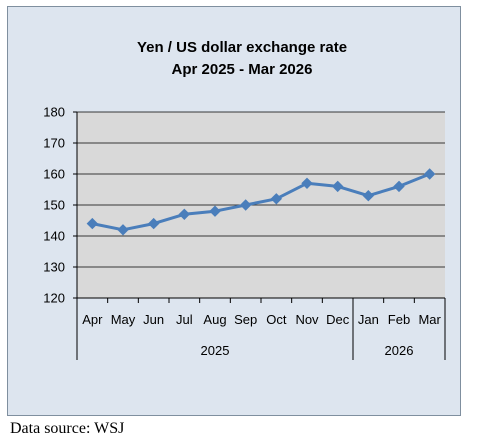  What do you see at coordinates (54, 143) in the screenshot?
I see `y-tick-label: 170` at bounding box center [54, 143].